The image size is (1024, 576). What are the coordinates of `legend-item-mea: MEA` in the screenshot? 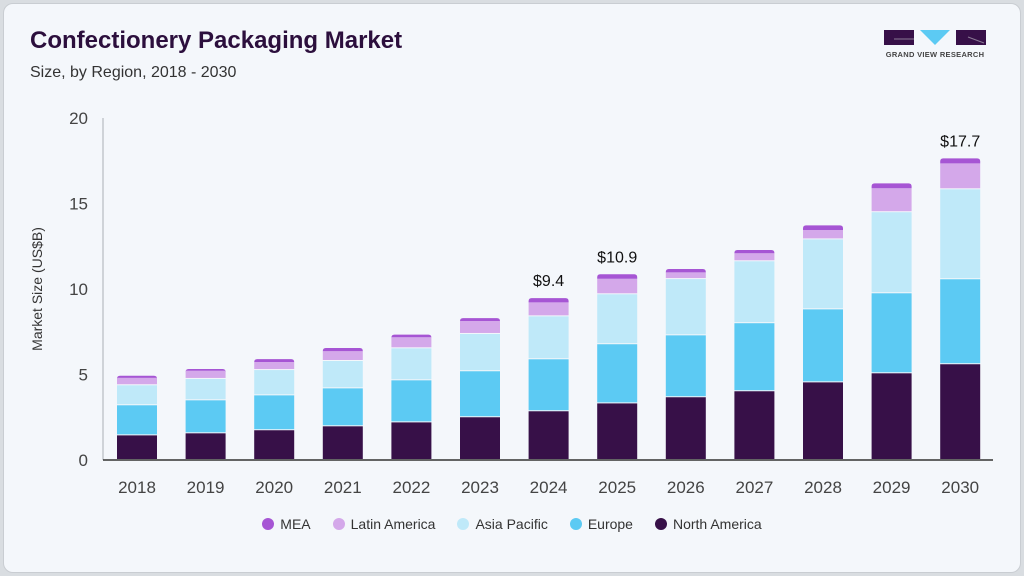 It's located at (286, 524).